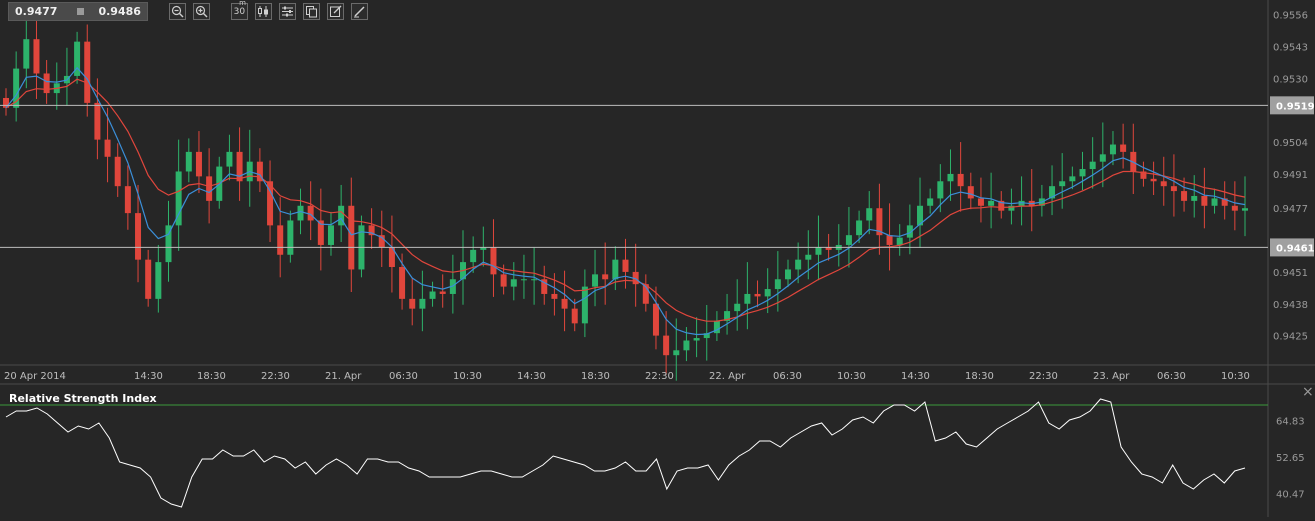 The height and width of the screenshot is (521, 1315). Describe the element at coordinates (83, 398) in the screenshot. I see `rsi-title: Relative Strength Index` at that location.